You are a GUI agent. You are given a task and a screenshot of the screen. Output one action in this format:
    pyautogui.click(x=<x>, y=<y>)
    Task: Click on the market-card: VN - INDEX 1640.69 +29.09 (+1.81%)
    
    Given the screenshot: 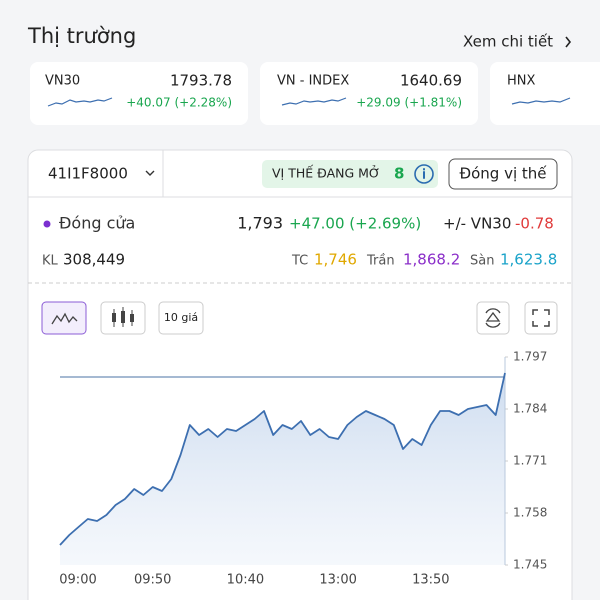 What is the action you would take?
    pyautogui.click(x=369, y=93)
    